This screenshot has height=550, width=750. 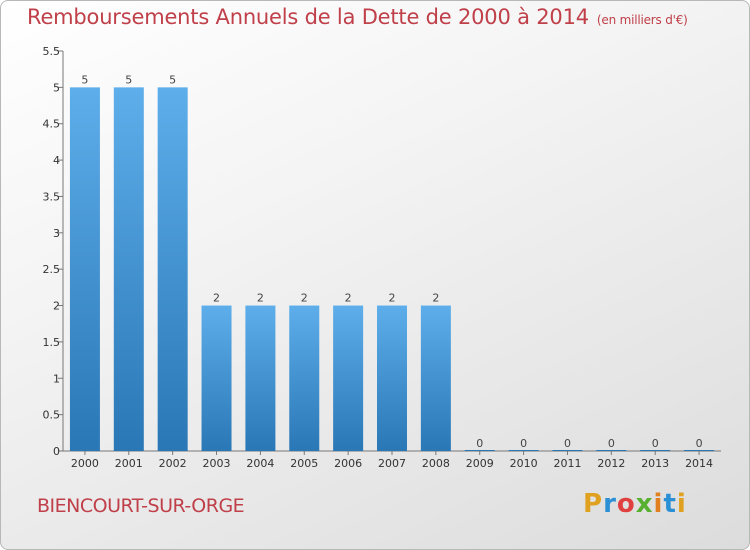 What do you see at coordinates (610, 504) in the screenshot?
I see `logo-letter: r` at bounding box center [610, 504].